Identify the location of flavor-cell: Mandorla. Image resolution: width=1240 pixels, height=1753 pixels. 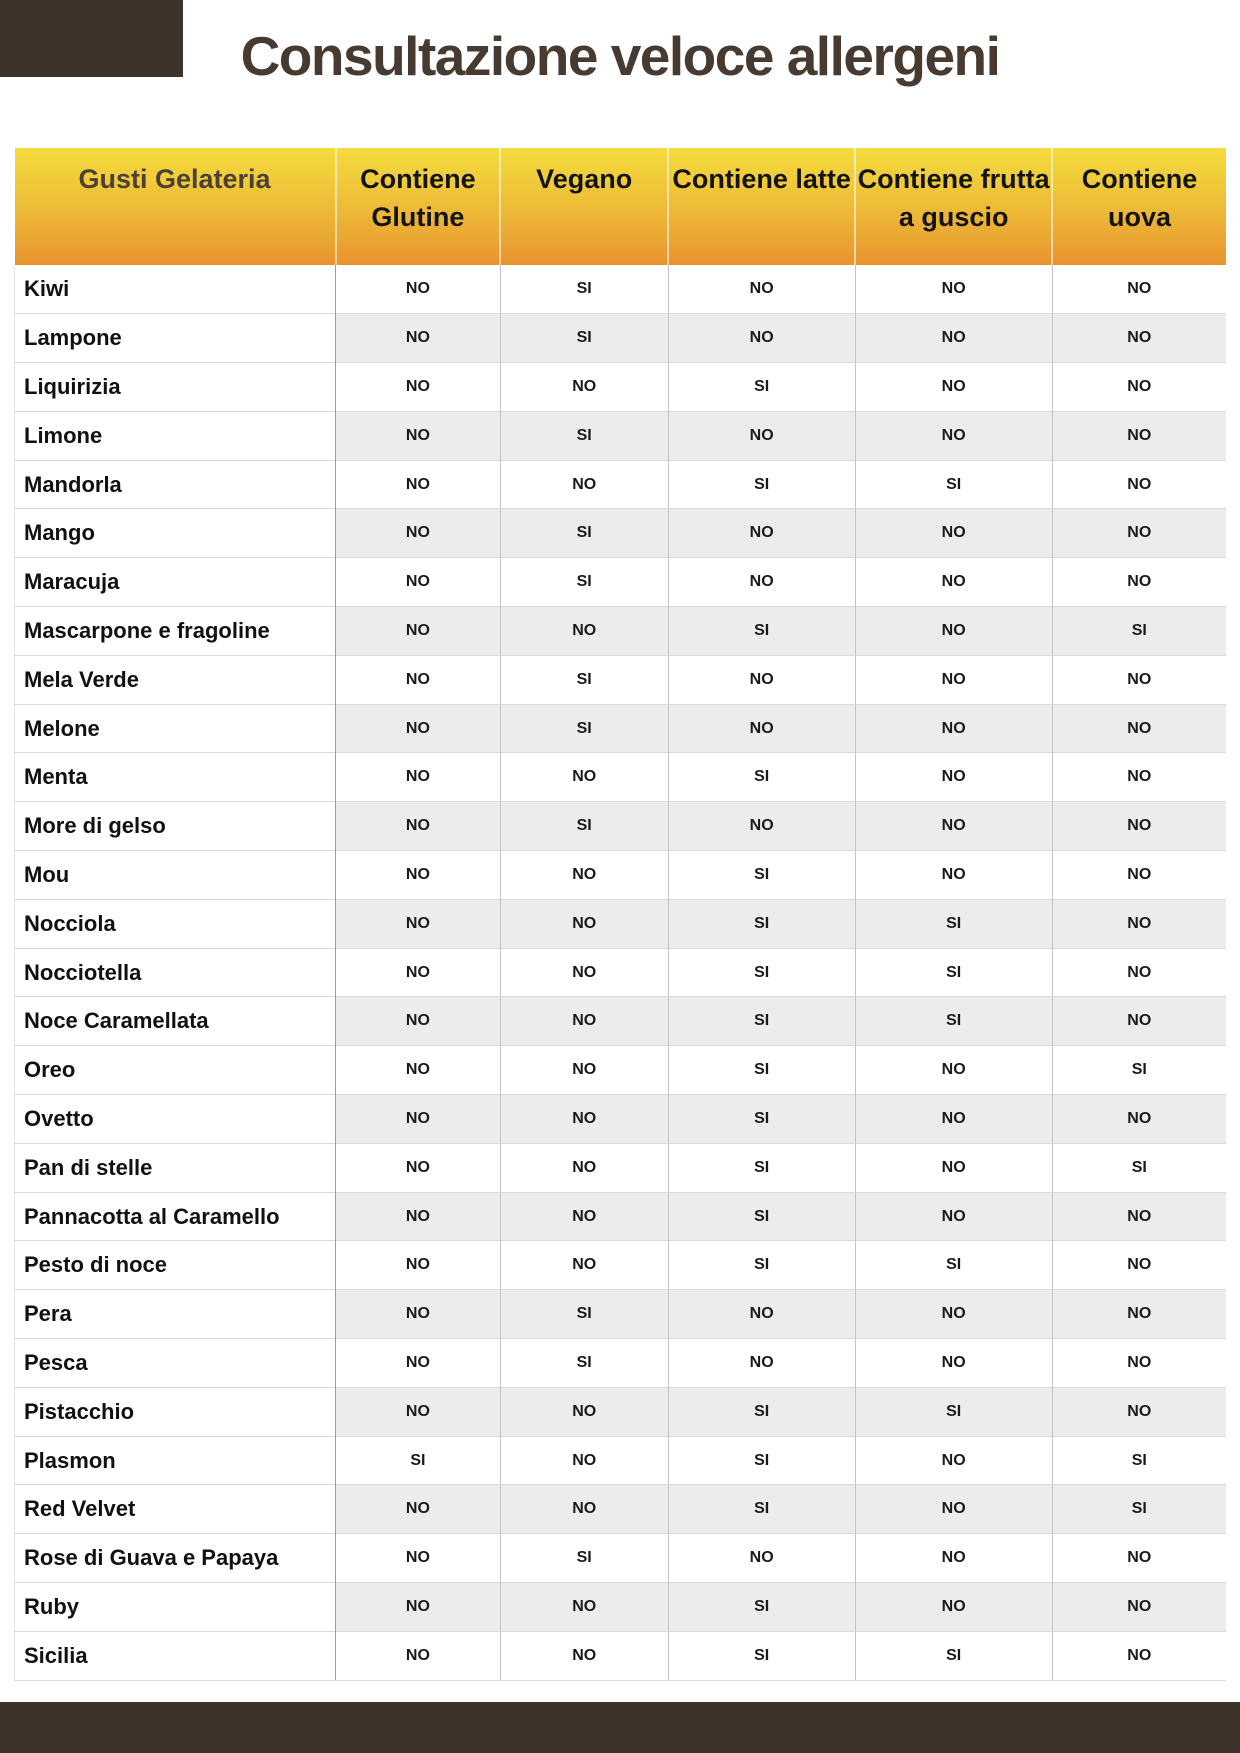
(175, 484).